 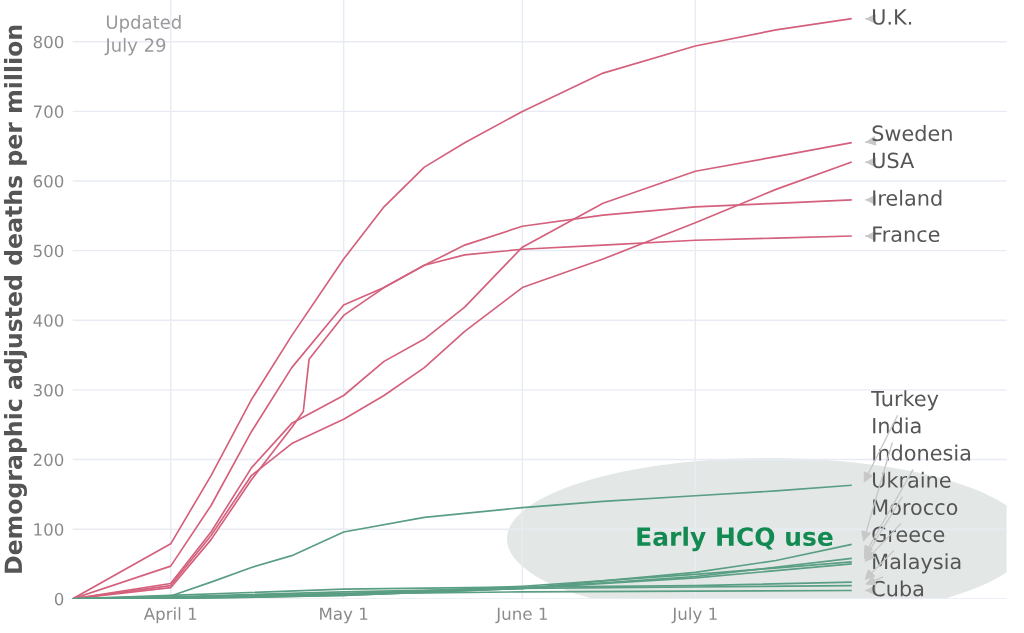 What do you see at coordinates (735, 539) in the screenshot?
I see `annotation: Early HCQ use` at bounding box center [735, 539].